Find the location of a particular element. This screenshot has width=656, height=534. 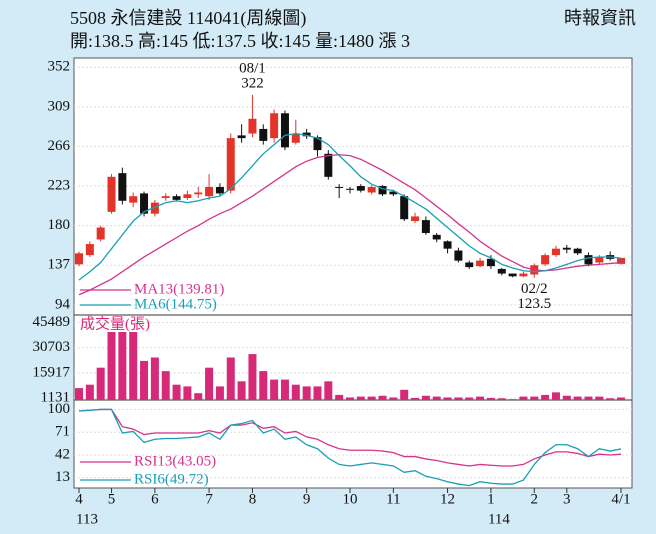

x-tick-label: 7 is located at coordinates (209, 499).